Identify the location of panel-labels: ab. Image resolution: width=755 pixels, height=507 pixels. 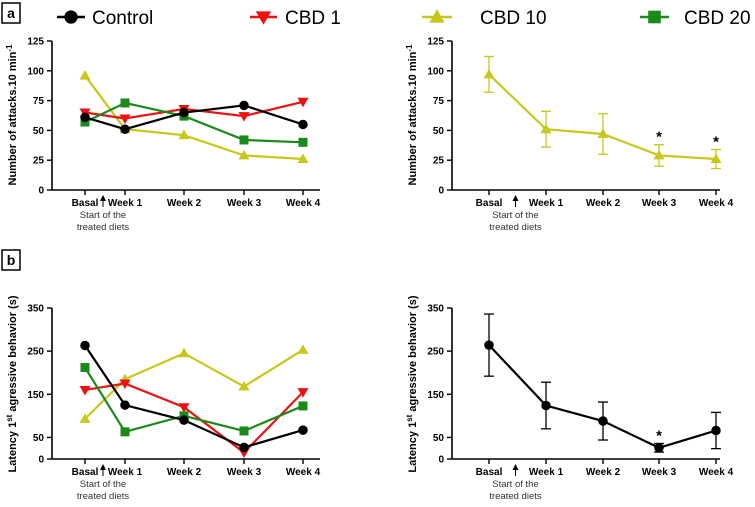
(11, 136).